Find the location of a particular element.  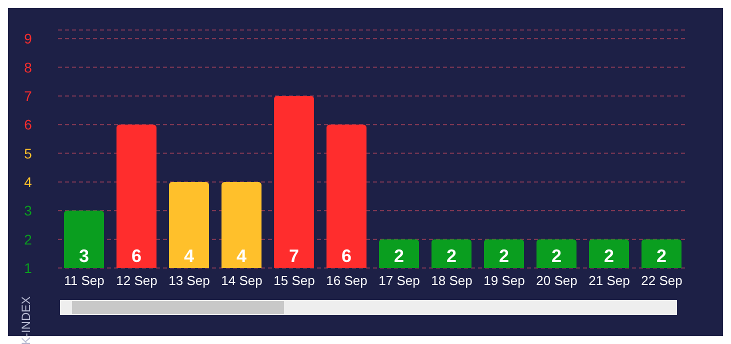

x-tick-label: 22 Sep is located at coordinates (661, 280).